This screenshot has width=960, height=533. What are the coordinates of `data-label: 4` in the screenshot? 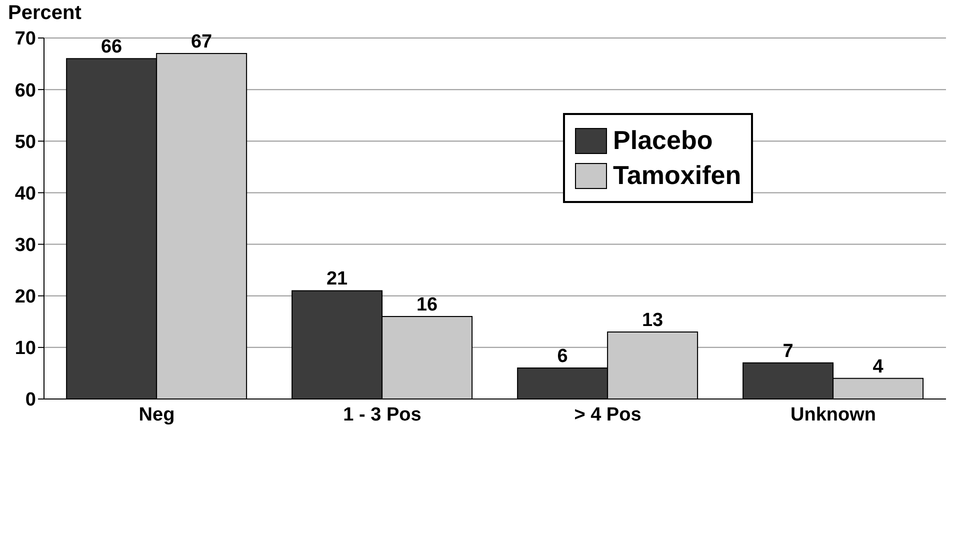 It's located at (878, 367).